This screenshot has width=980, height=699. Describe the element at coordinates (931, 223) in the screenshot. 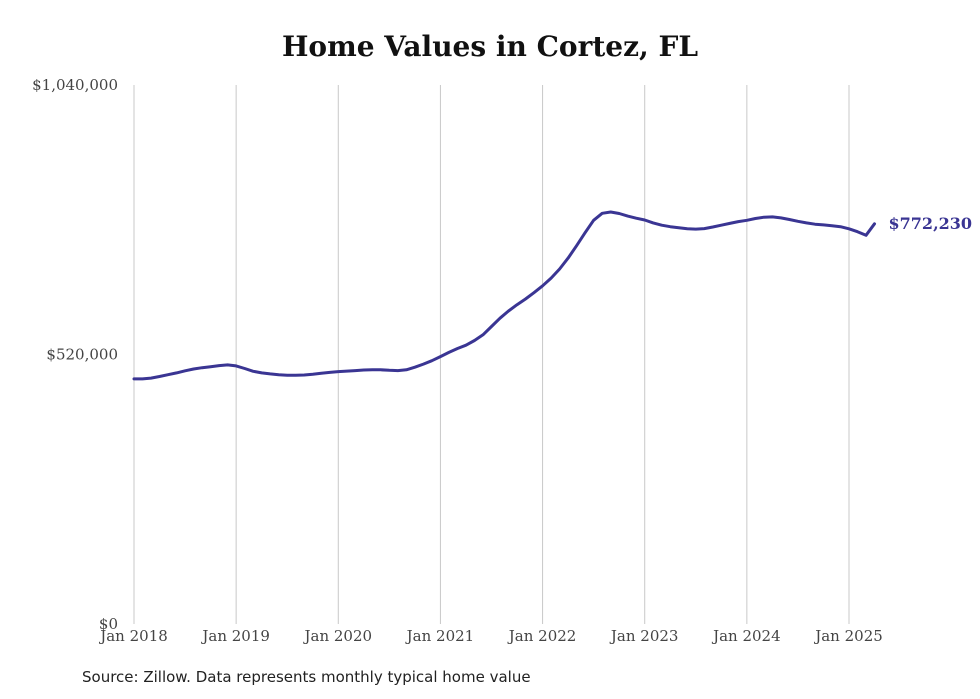

I see `end-value-label: $772,230` at that location.